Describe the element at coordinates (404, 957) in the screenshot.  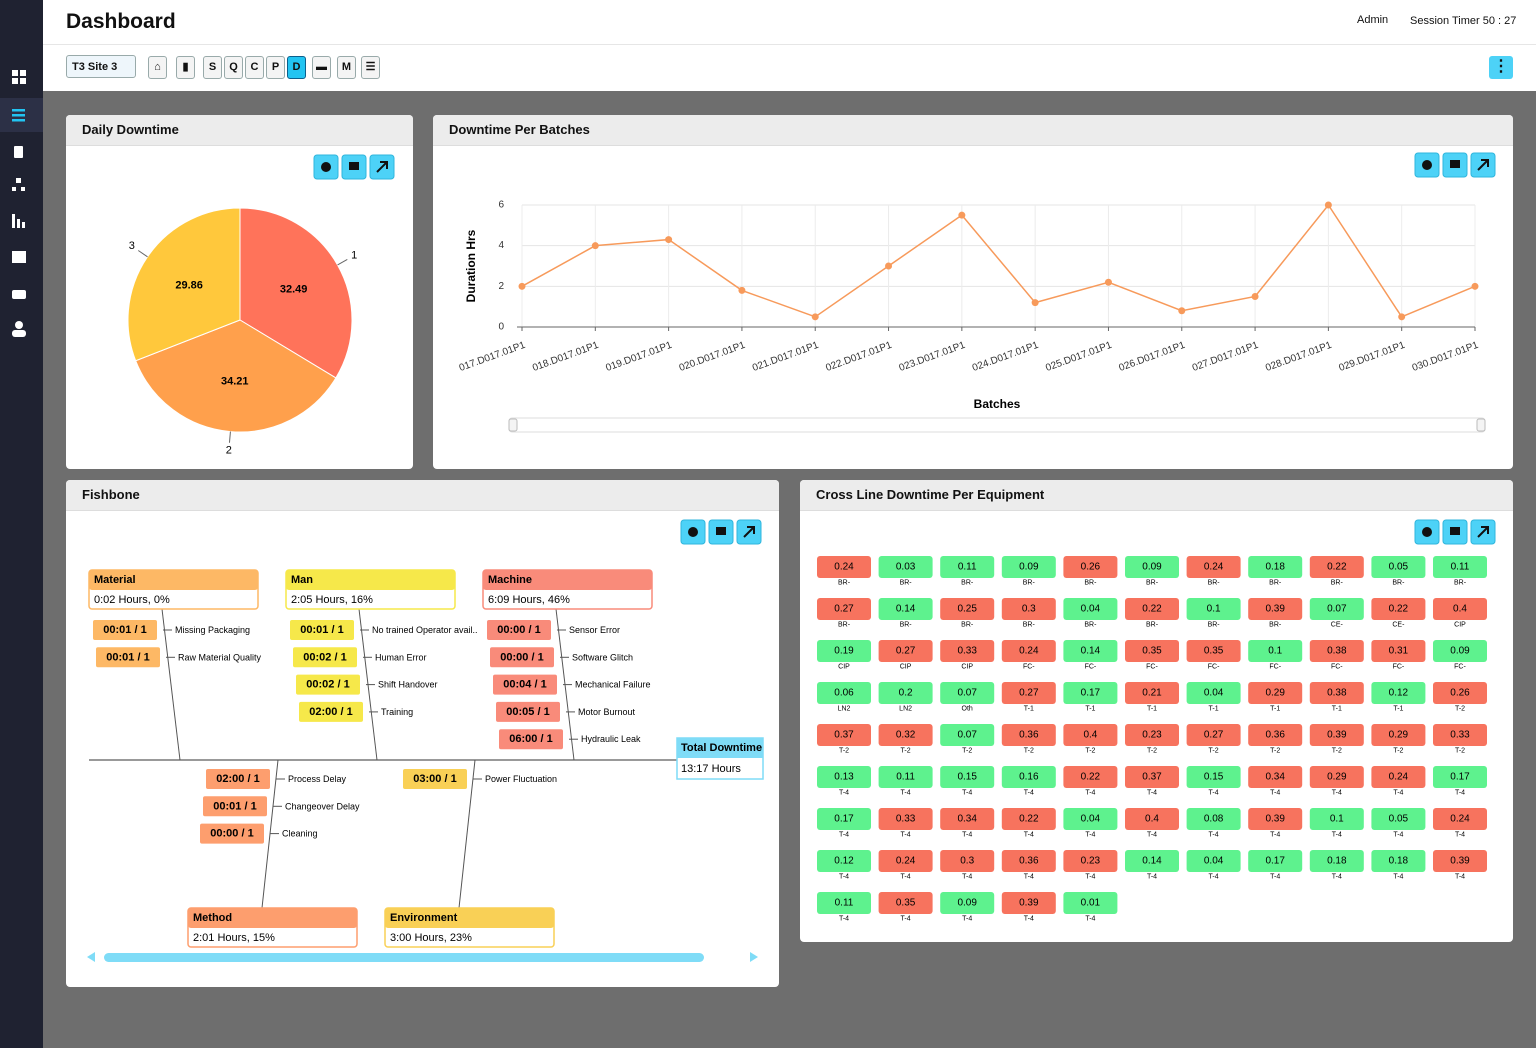
I see `scrollbar` at that location.